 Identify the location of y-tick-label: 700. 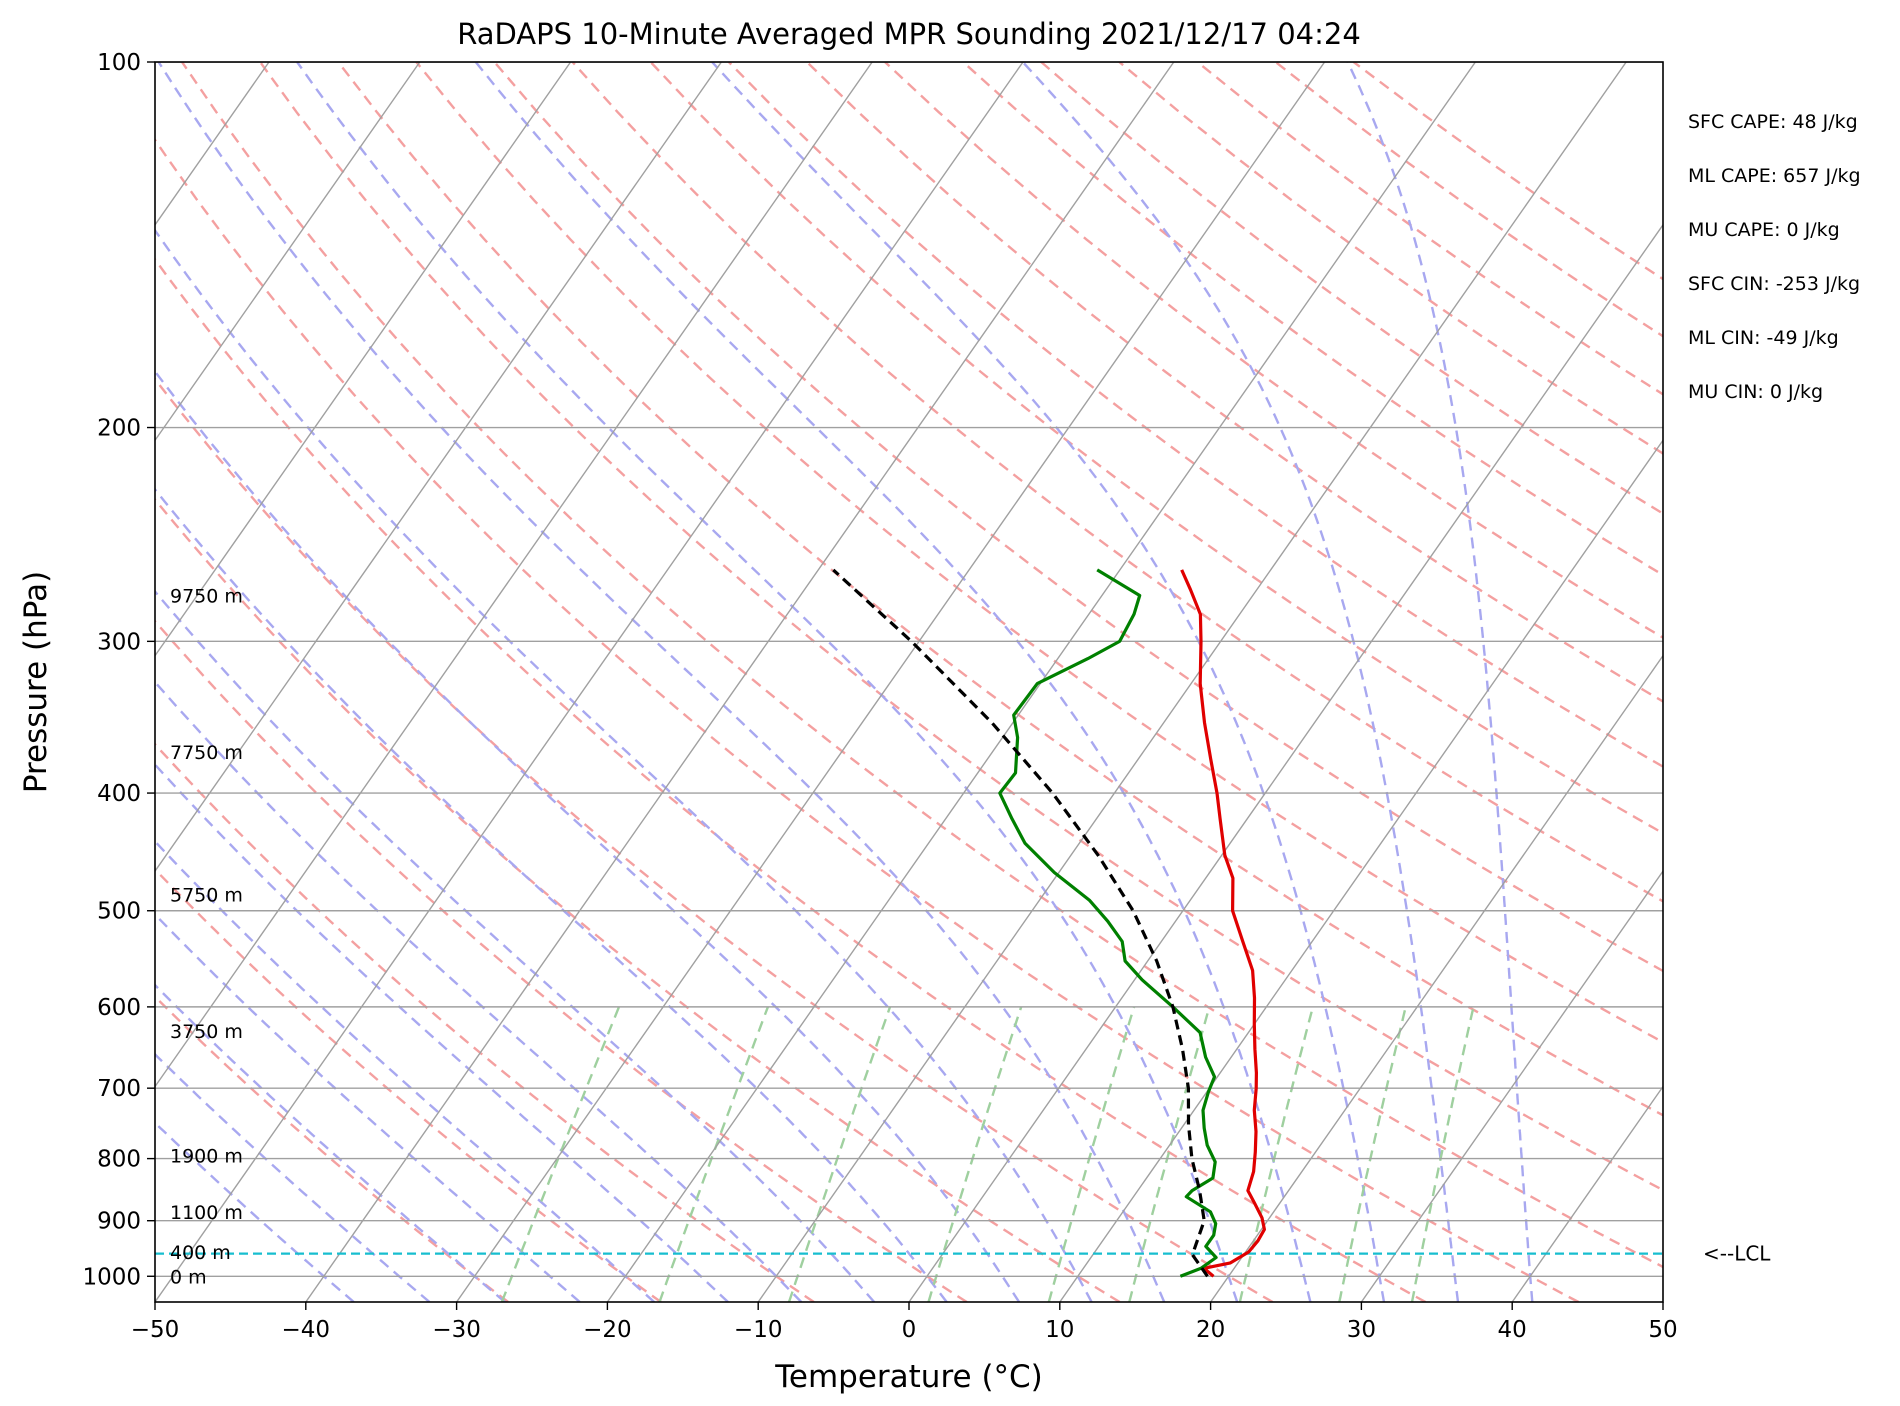
(119, 1089).